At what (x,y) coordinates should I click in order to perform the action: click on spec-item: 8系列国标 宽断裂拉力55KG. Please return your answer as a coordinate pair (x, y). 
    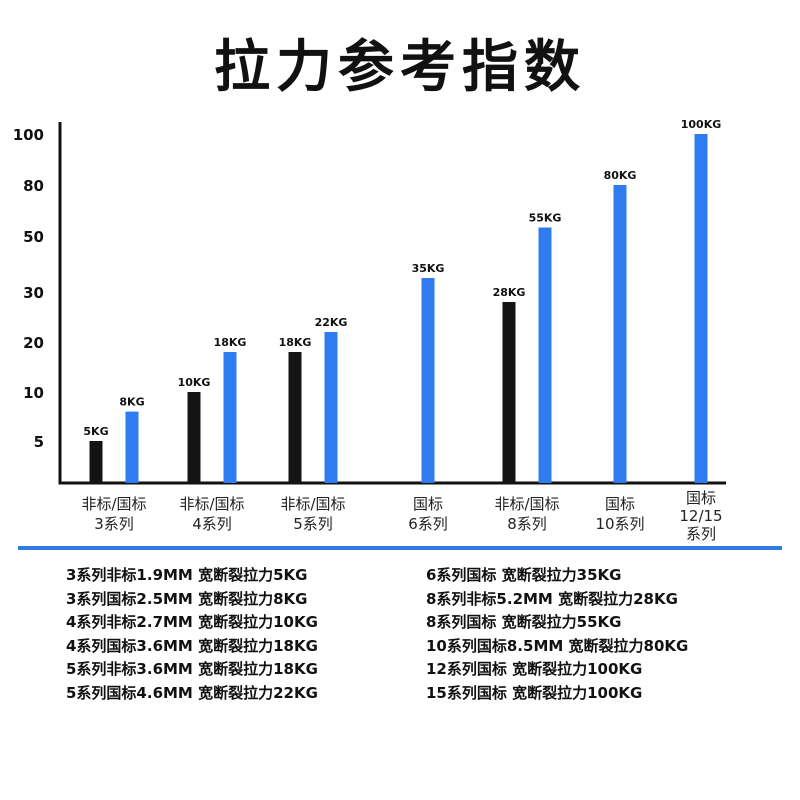
    Looking at the image, I should click on (524, 622).